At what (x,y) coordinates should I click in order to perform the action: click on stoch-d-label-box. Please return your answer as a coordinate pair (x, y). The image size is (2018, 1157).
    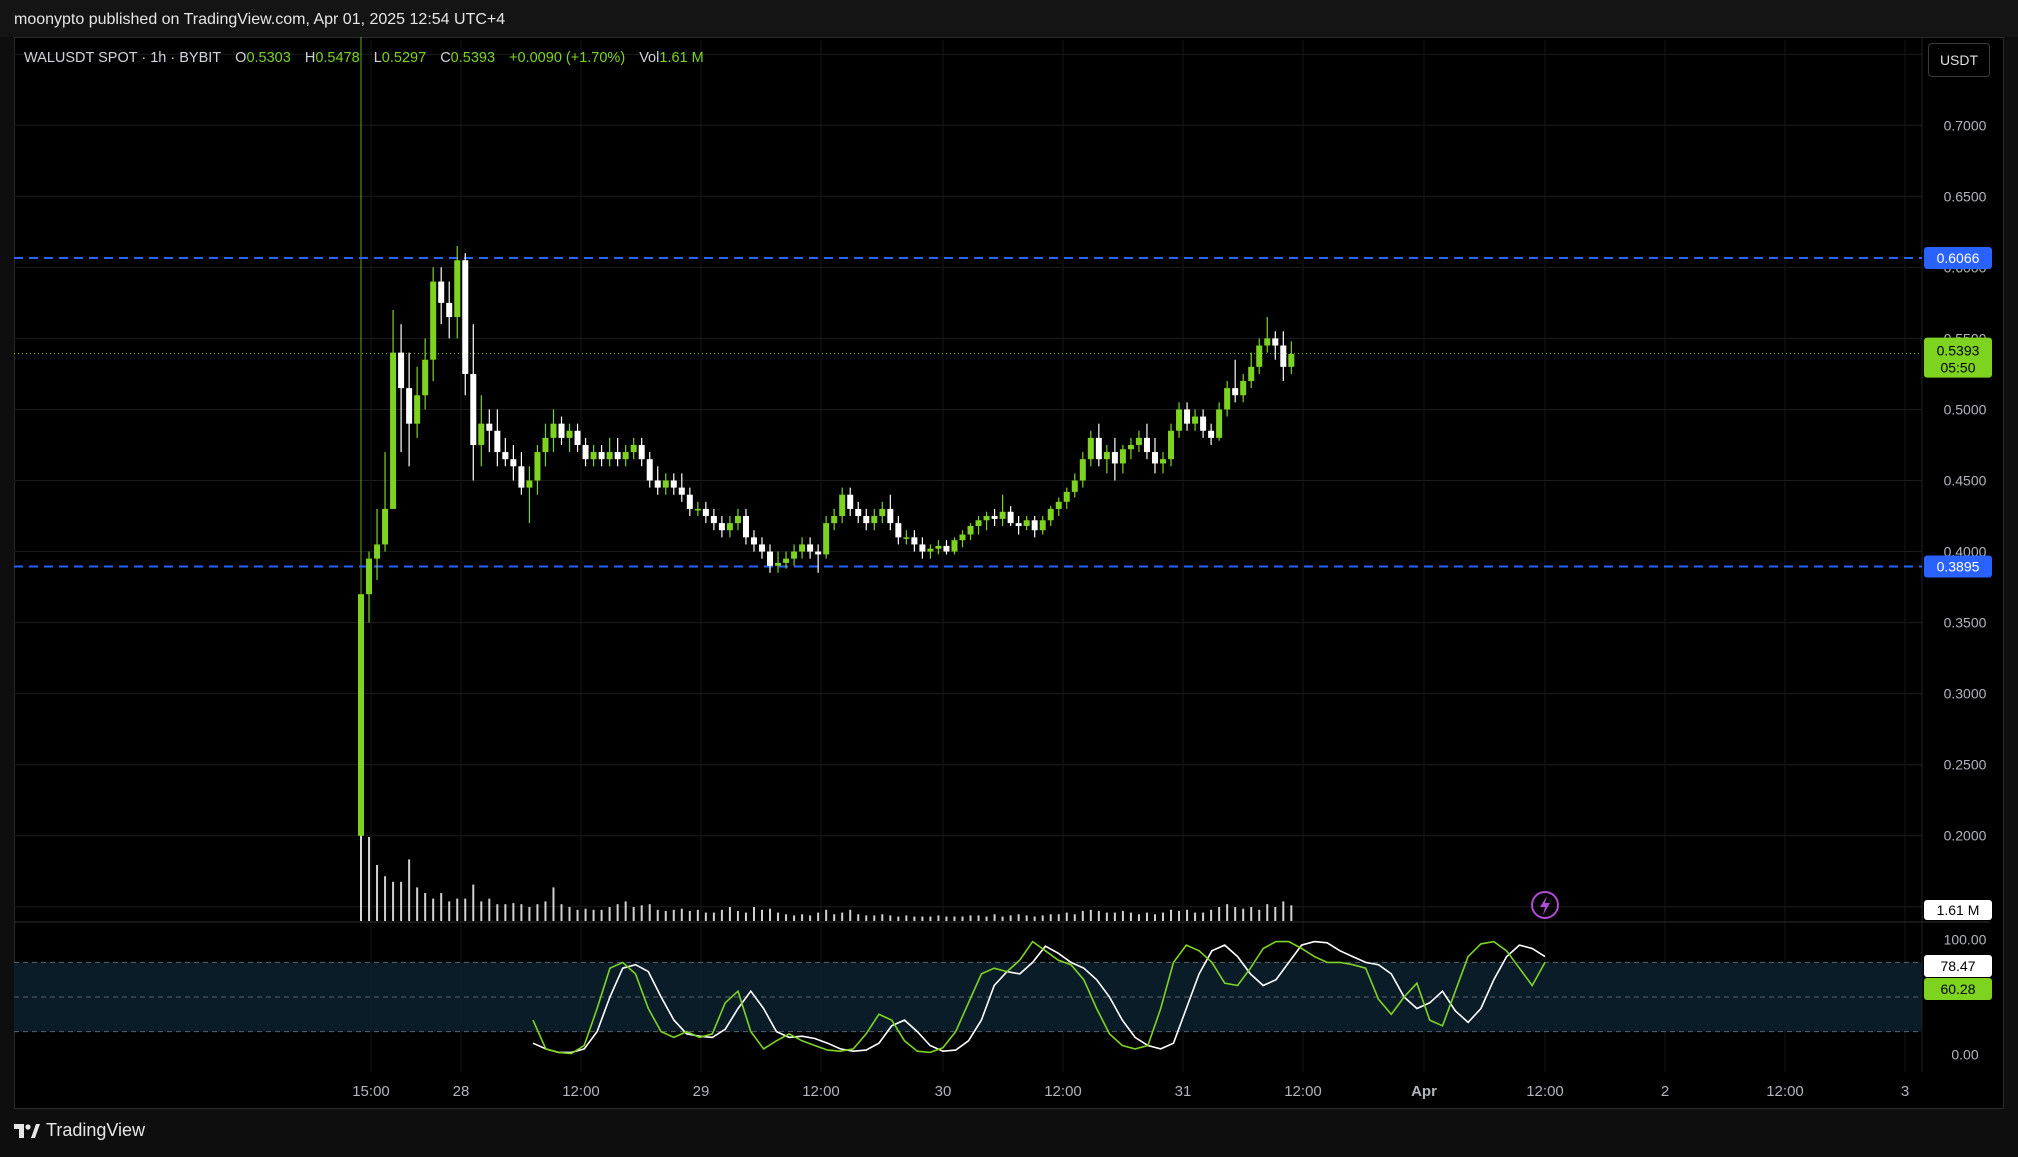
    Looking at the image, I should click on (1958, 989).